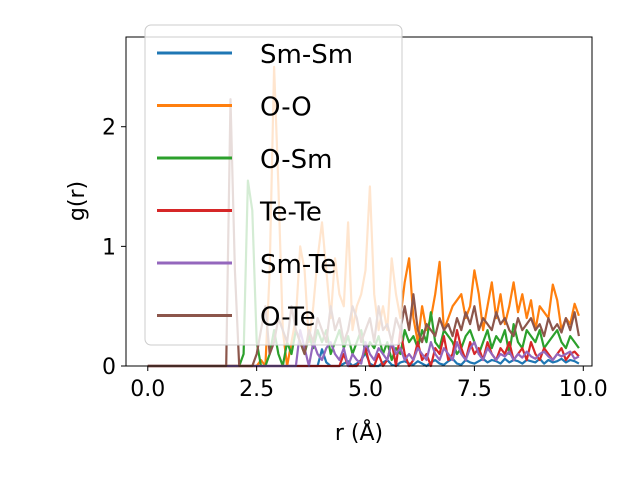 The height and width of the screenshot is (480, 640). Describe the element at coordinates (365, 389) in the screenshot. I see `x-tick-label: 5.0` at that location.